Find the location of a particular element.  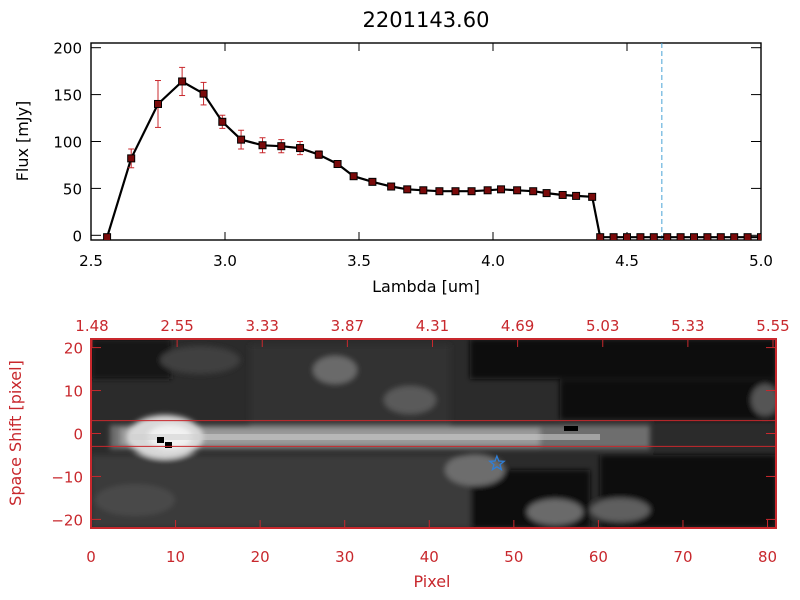

x-tick-label: 5.0 is located at coordinates (761, 261).